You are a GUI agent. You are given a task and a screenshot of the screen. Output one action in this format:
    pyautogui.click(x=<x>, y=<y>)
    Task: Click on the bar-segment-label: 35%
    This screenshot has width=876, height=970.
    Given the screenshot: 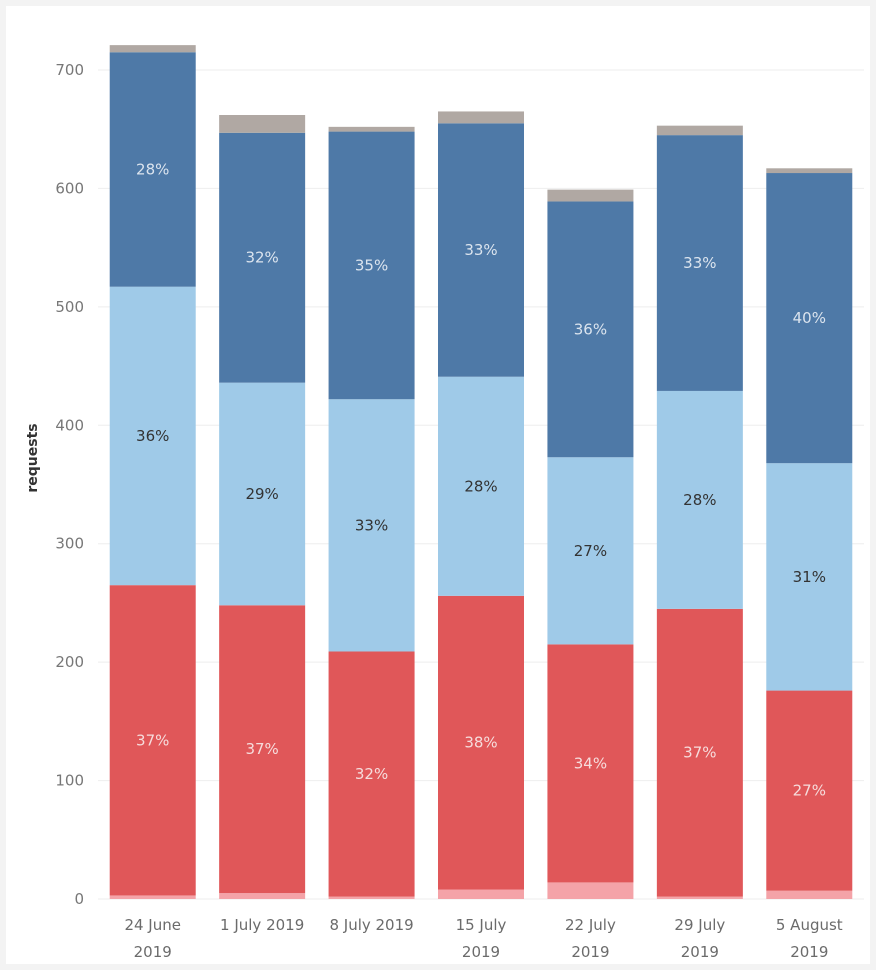 What is the action you would take?
    pyautogui.click(x=371, y=265)
    